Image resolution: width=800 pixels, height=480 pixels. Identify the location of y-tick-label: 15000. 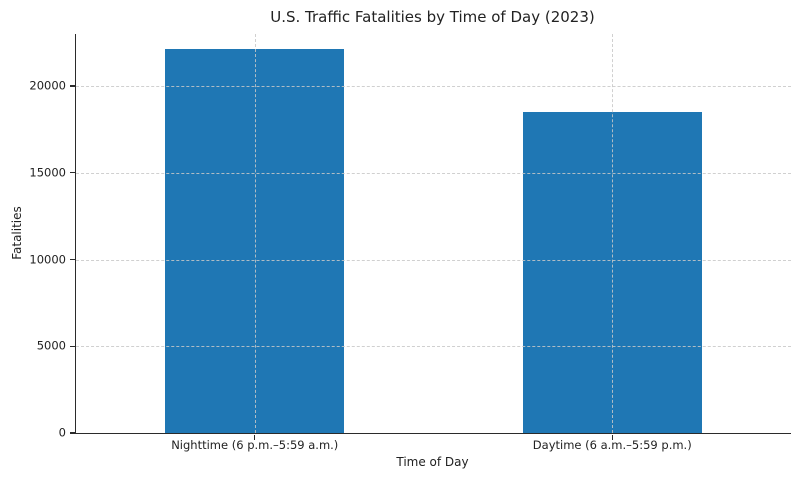
(47, 172).